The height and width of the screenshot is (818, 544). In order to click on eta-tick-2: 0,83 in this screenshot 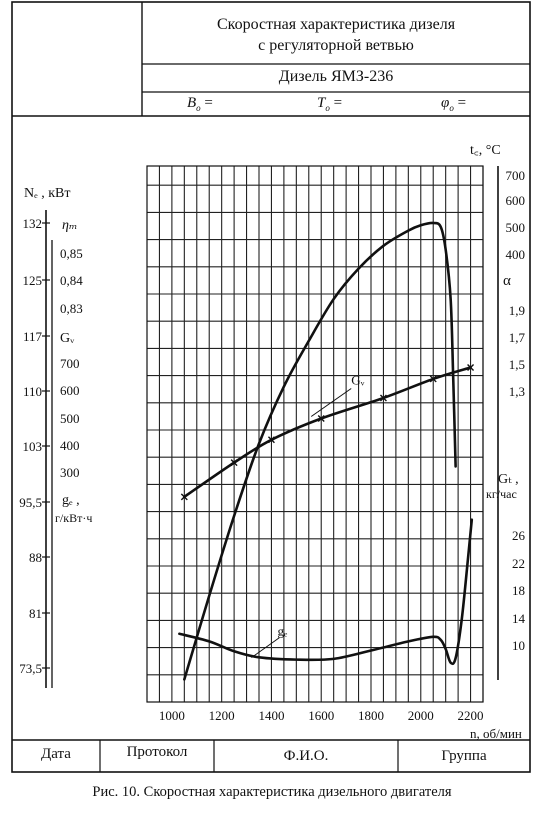, I will do `click(71, 308)`.